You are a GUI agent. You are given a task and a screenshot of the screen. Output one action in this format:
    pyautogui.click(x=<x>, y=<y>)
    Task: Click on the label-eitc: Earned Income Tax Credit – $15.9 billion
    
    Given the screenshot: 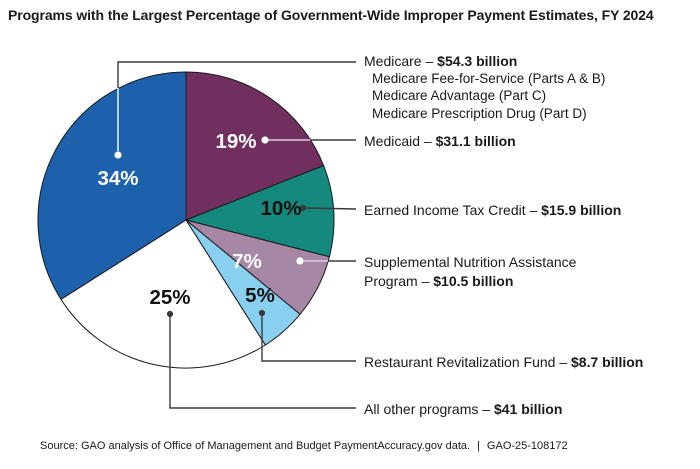 What is the action you would take?
    pyautogui.click(x=492, y=210)
    